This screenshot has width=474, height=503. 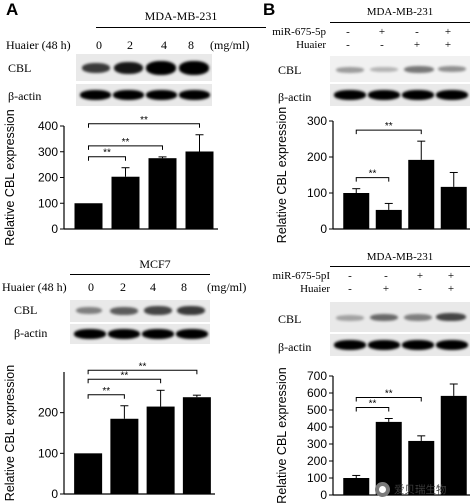 What do you see at coordinates (299, 32) in the screenshot?
I see `row-label-mir: miR-675-5p` at bounding box center [299, 32].